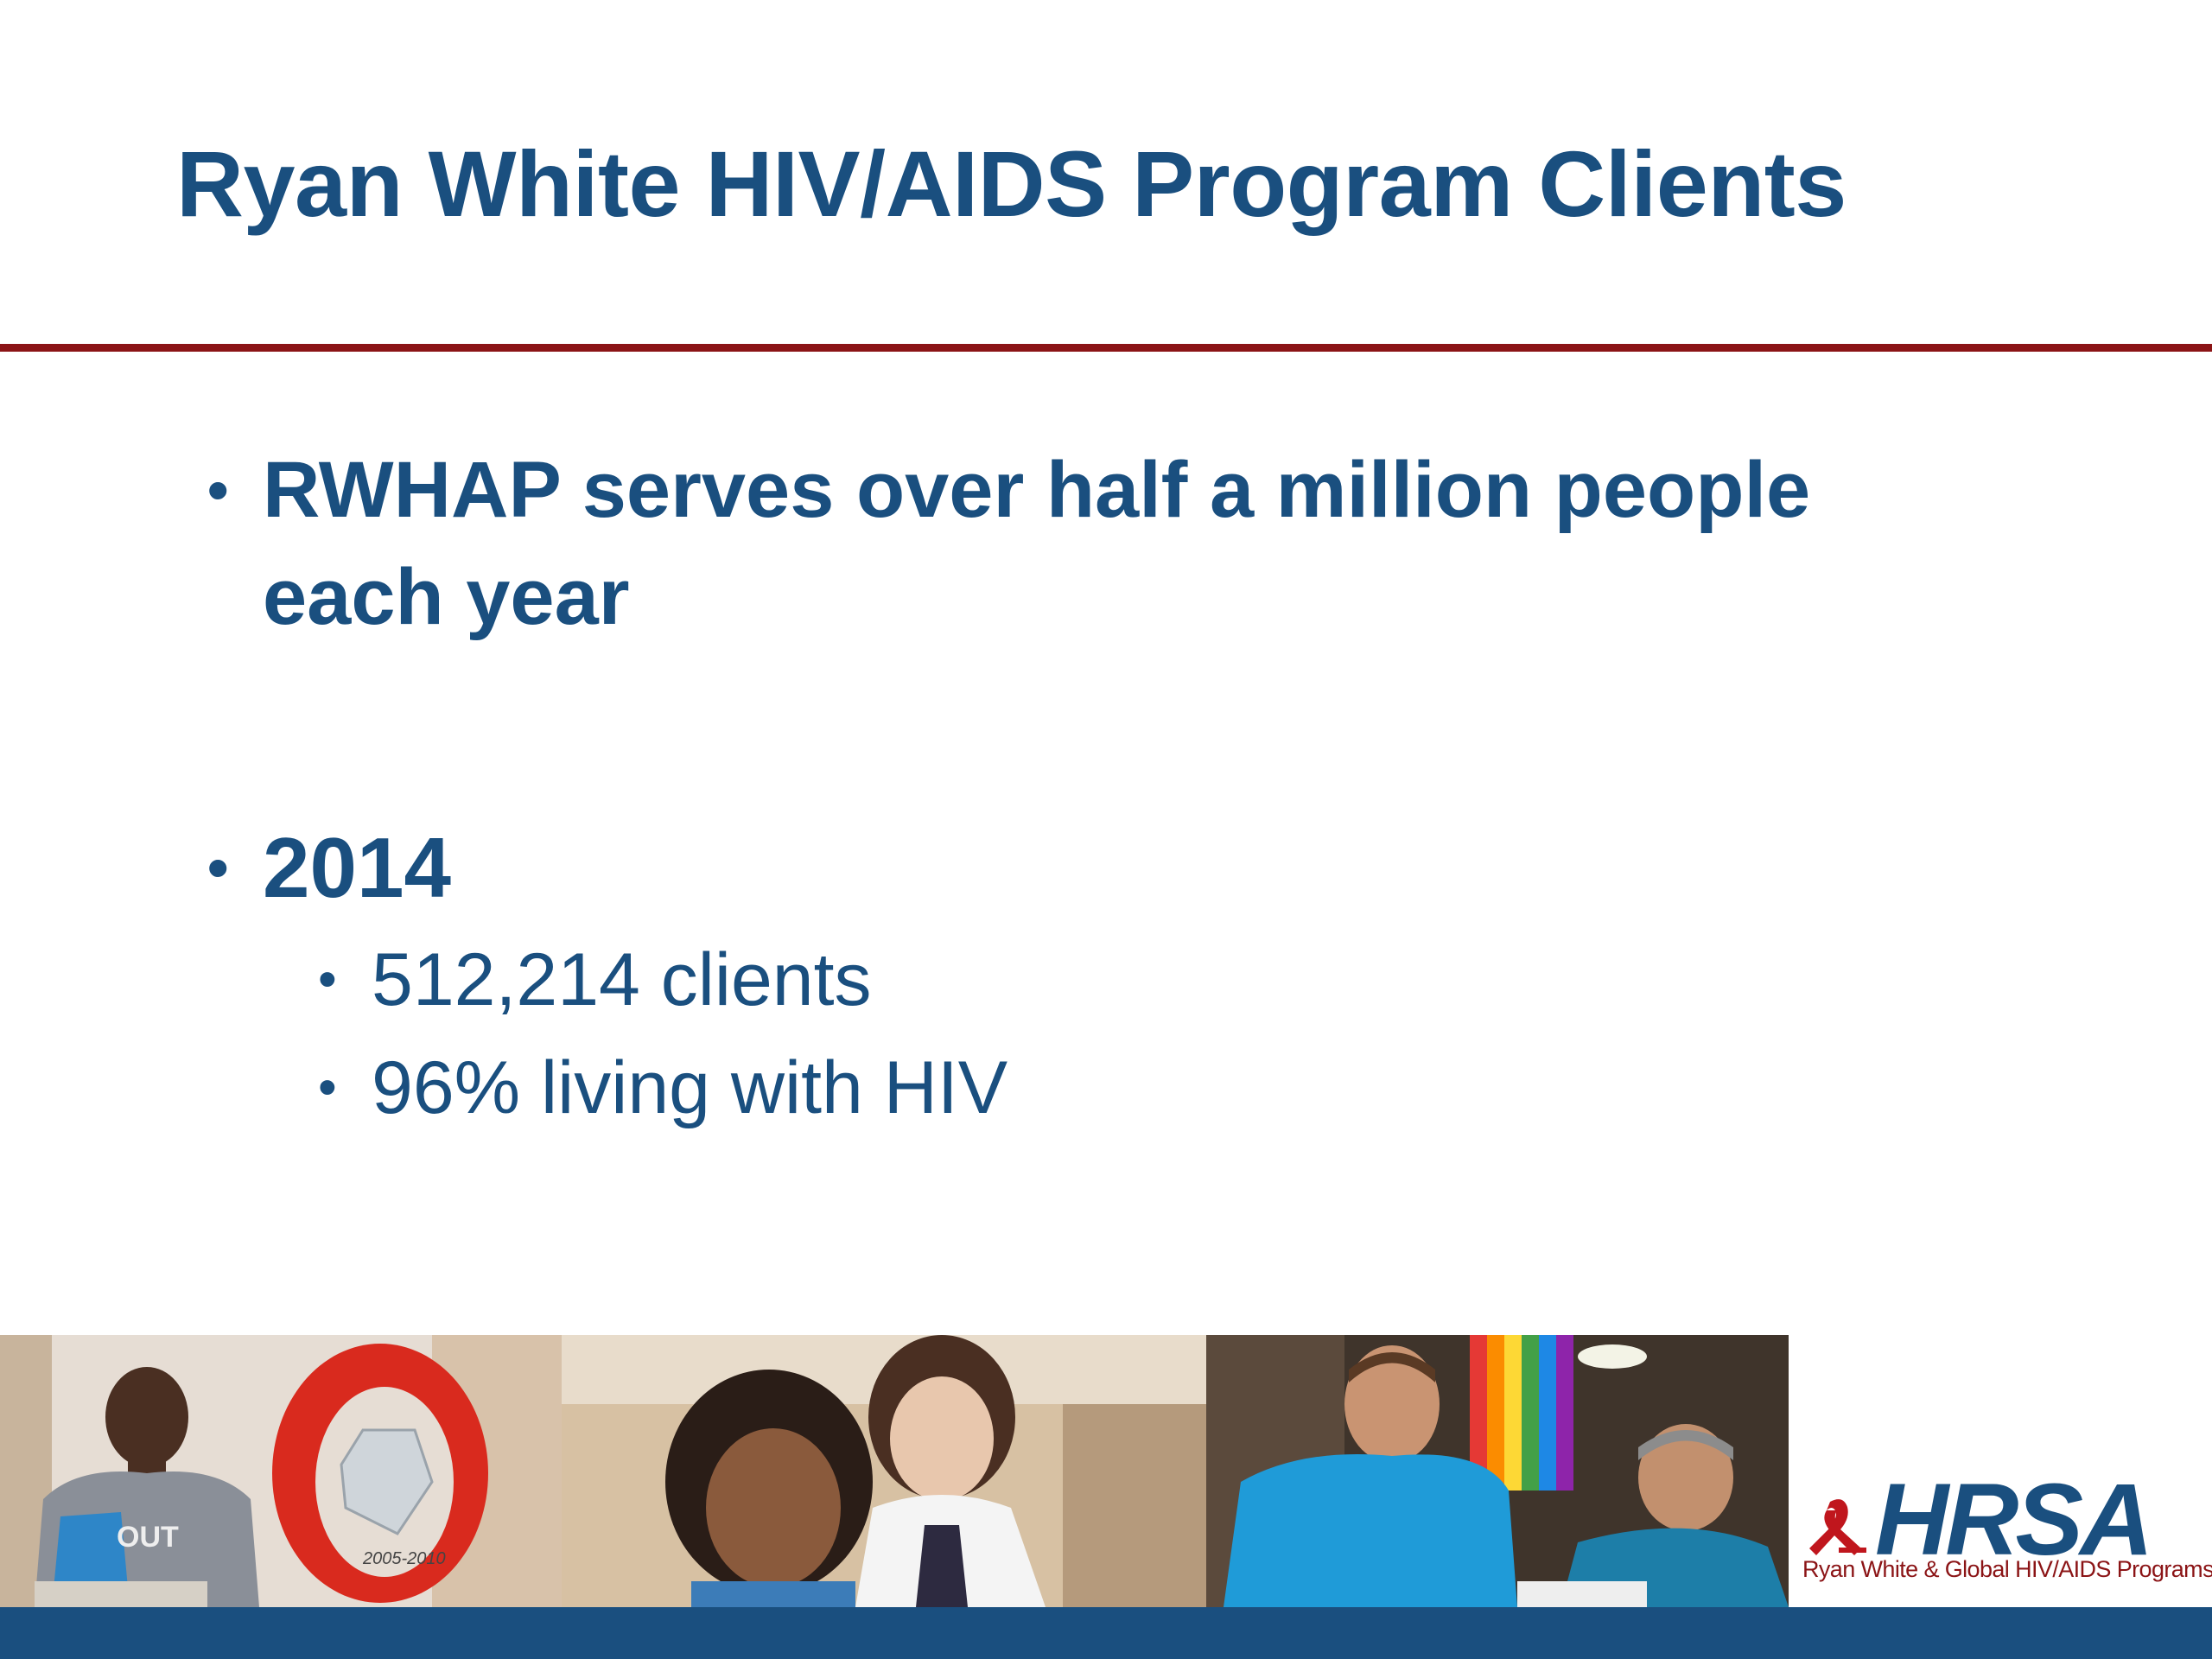 Image resolution: width=2212 pixels, height=1659 pixels. I want to click on photo-two-men-illustration, so click(1497, 1471).